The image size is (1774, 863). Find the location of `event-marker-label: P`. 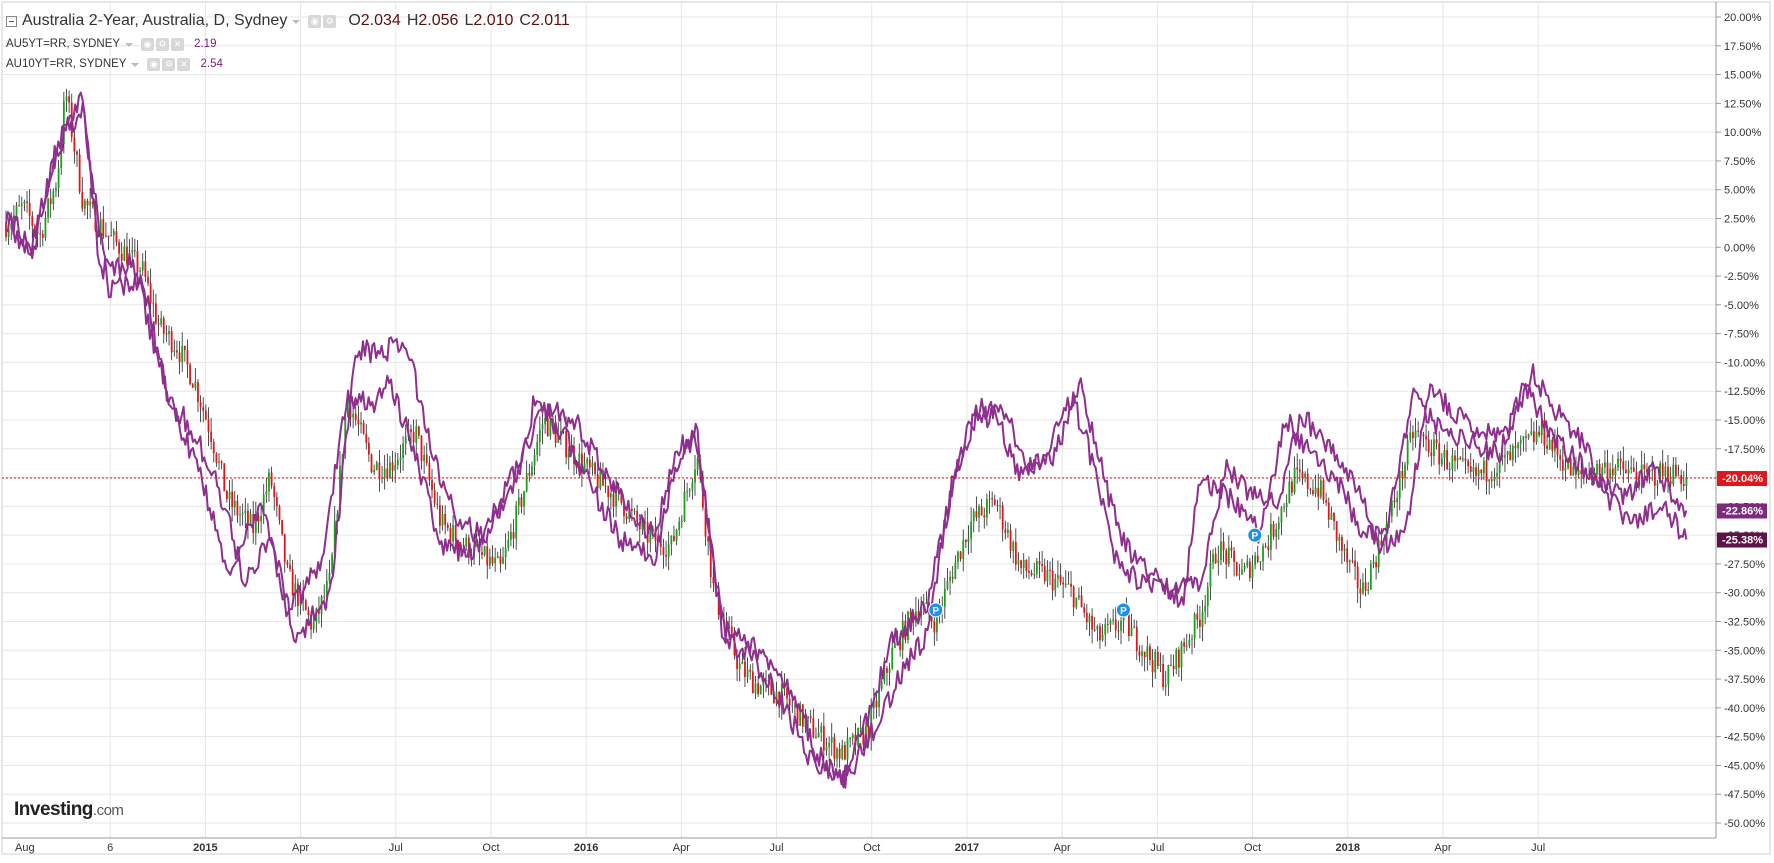

event-marker-label: P is located at coordinates (1254, 536).